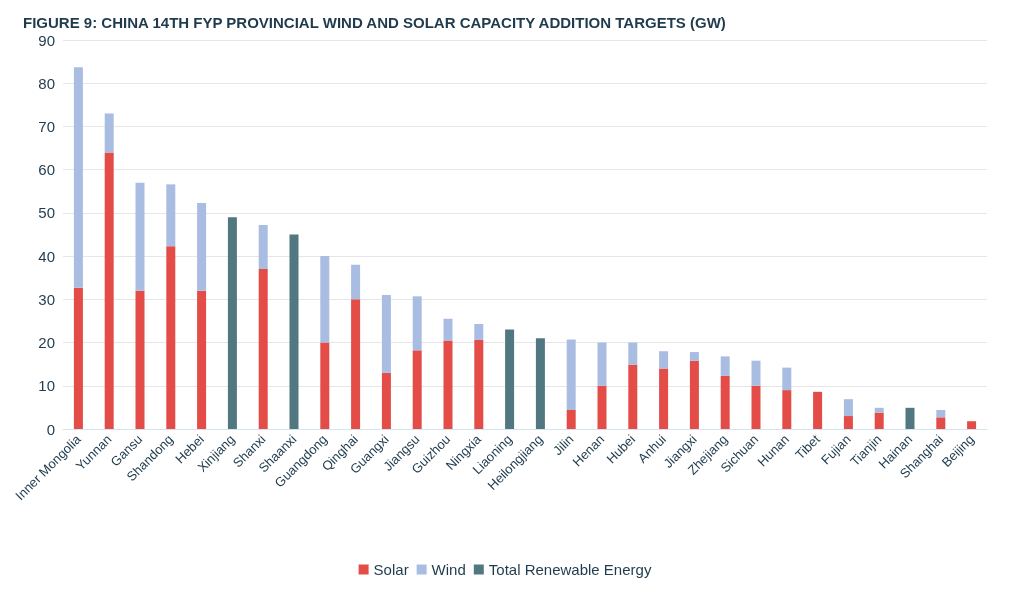 This screenshot has height=592, width=1010. Describe the element at coordinates (46, 213) in the screenshot. I see `y-tick-label: 50` at that location.